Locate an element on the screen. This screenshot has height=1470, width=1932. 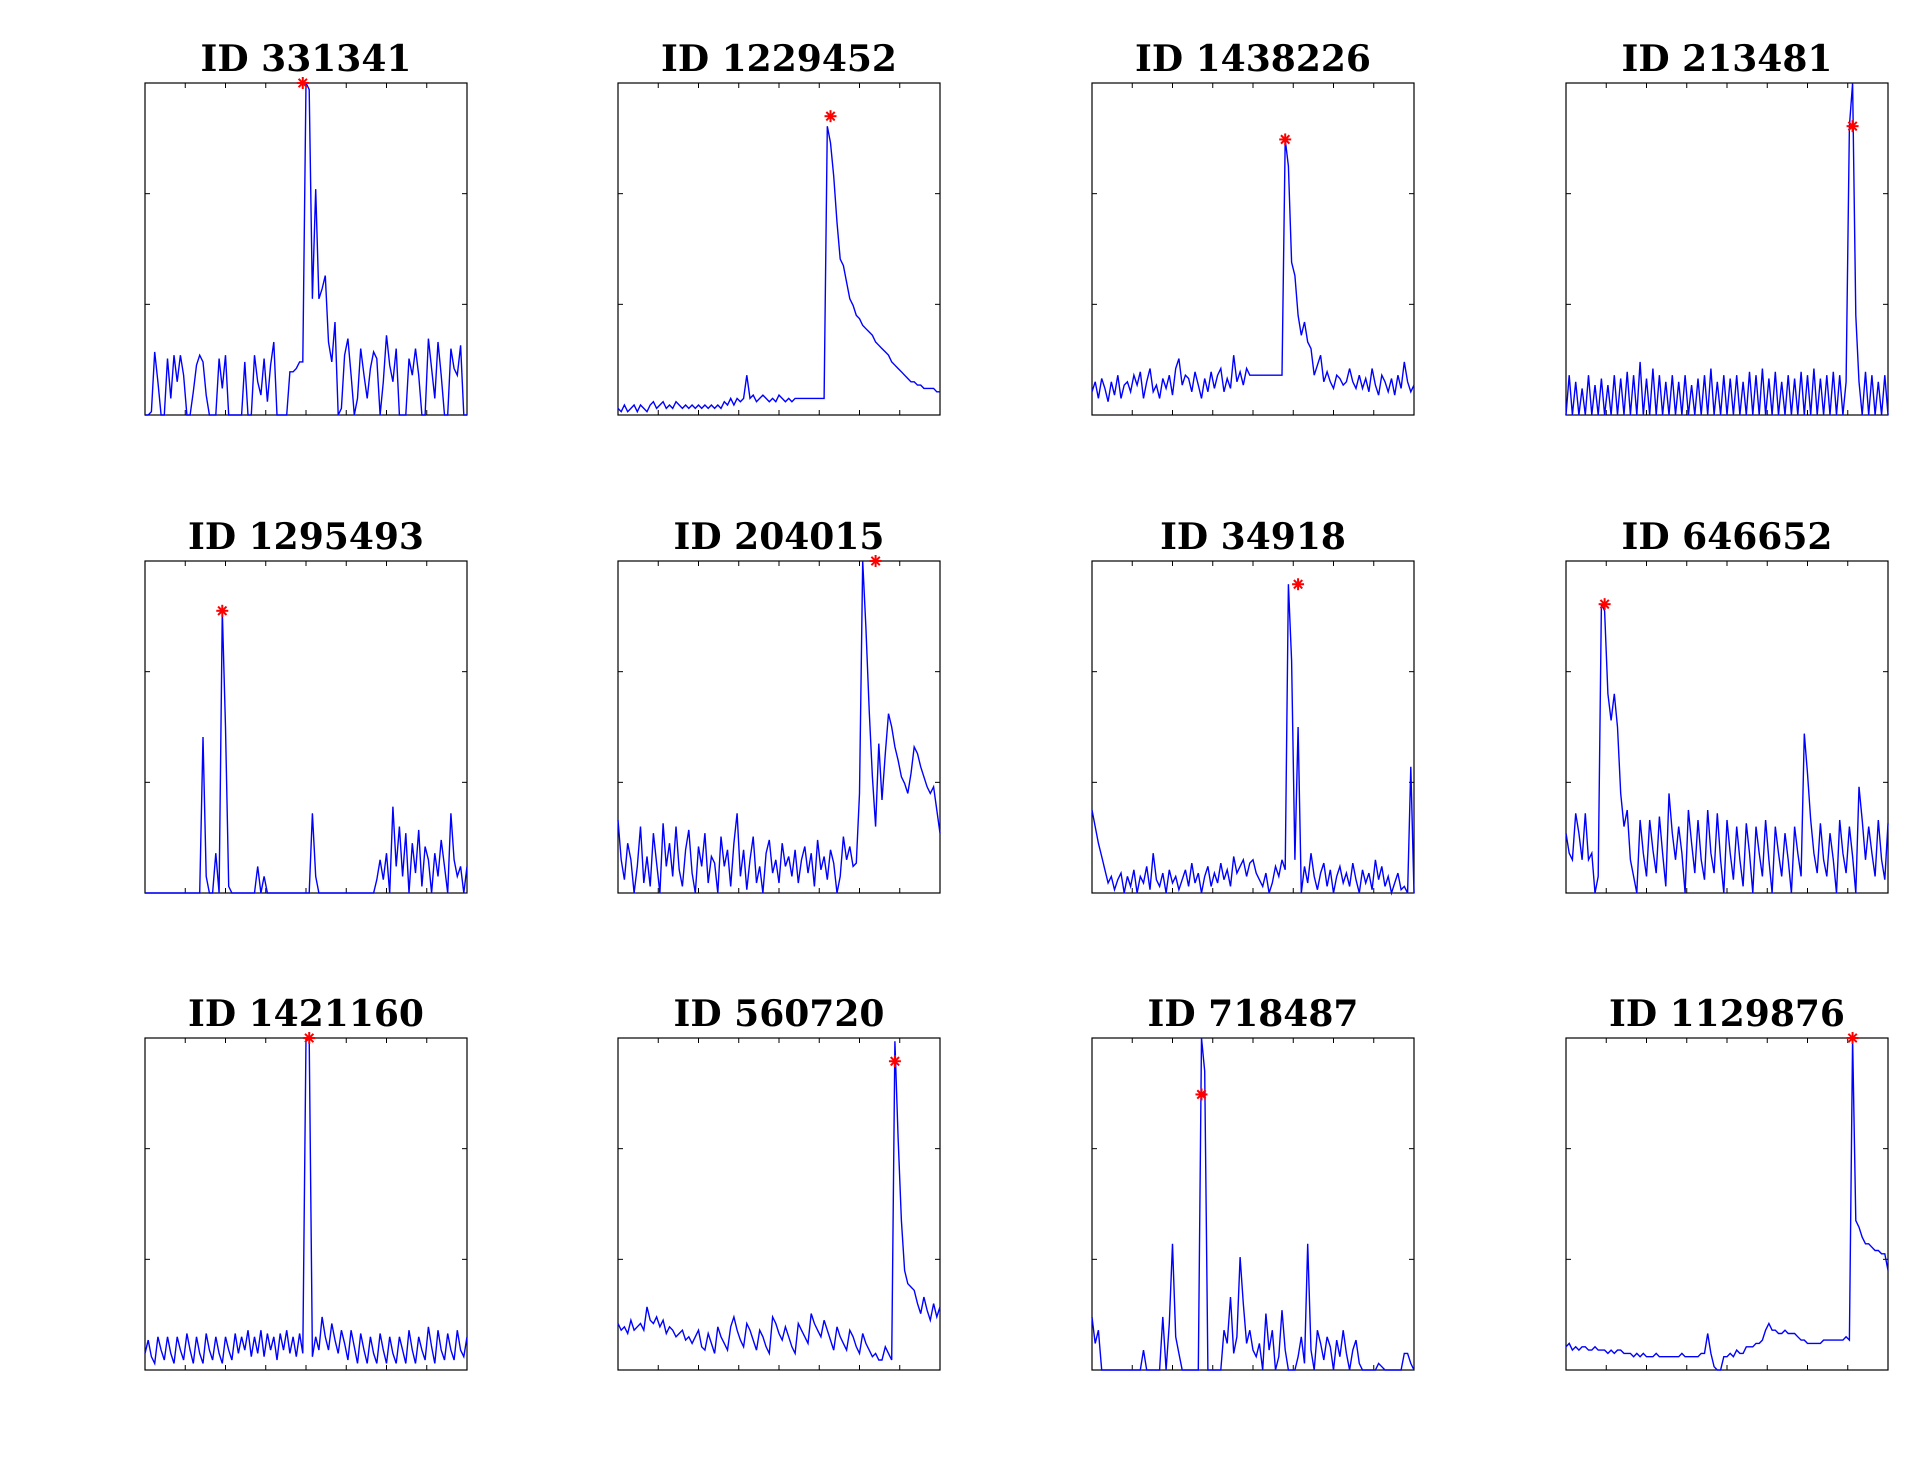
panel-title: ID 560720 is located at coordinates (779, 1014).